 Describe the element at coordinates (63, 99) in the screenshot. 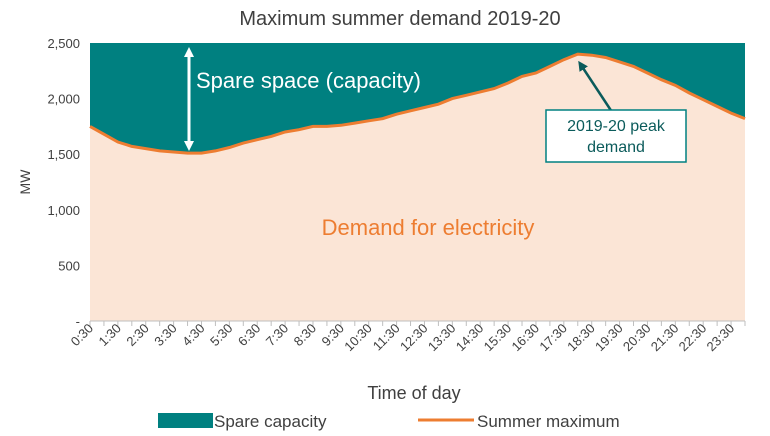

I see `y-tick-label: 2,000` at that location.